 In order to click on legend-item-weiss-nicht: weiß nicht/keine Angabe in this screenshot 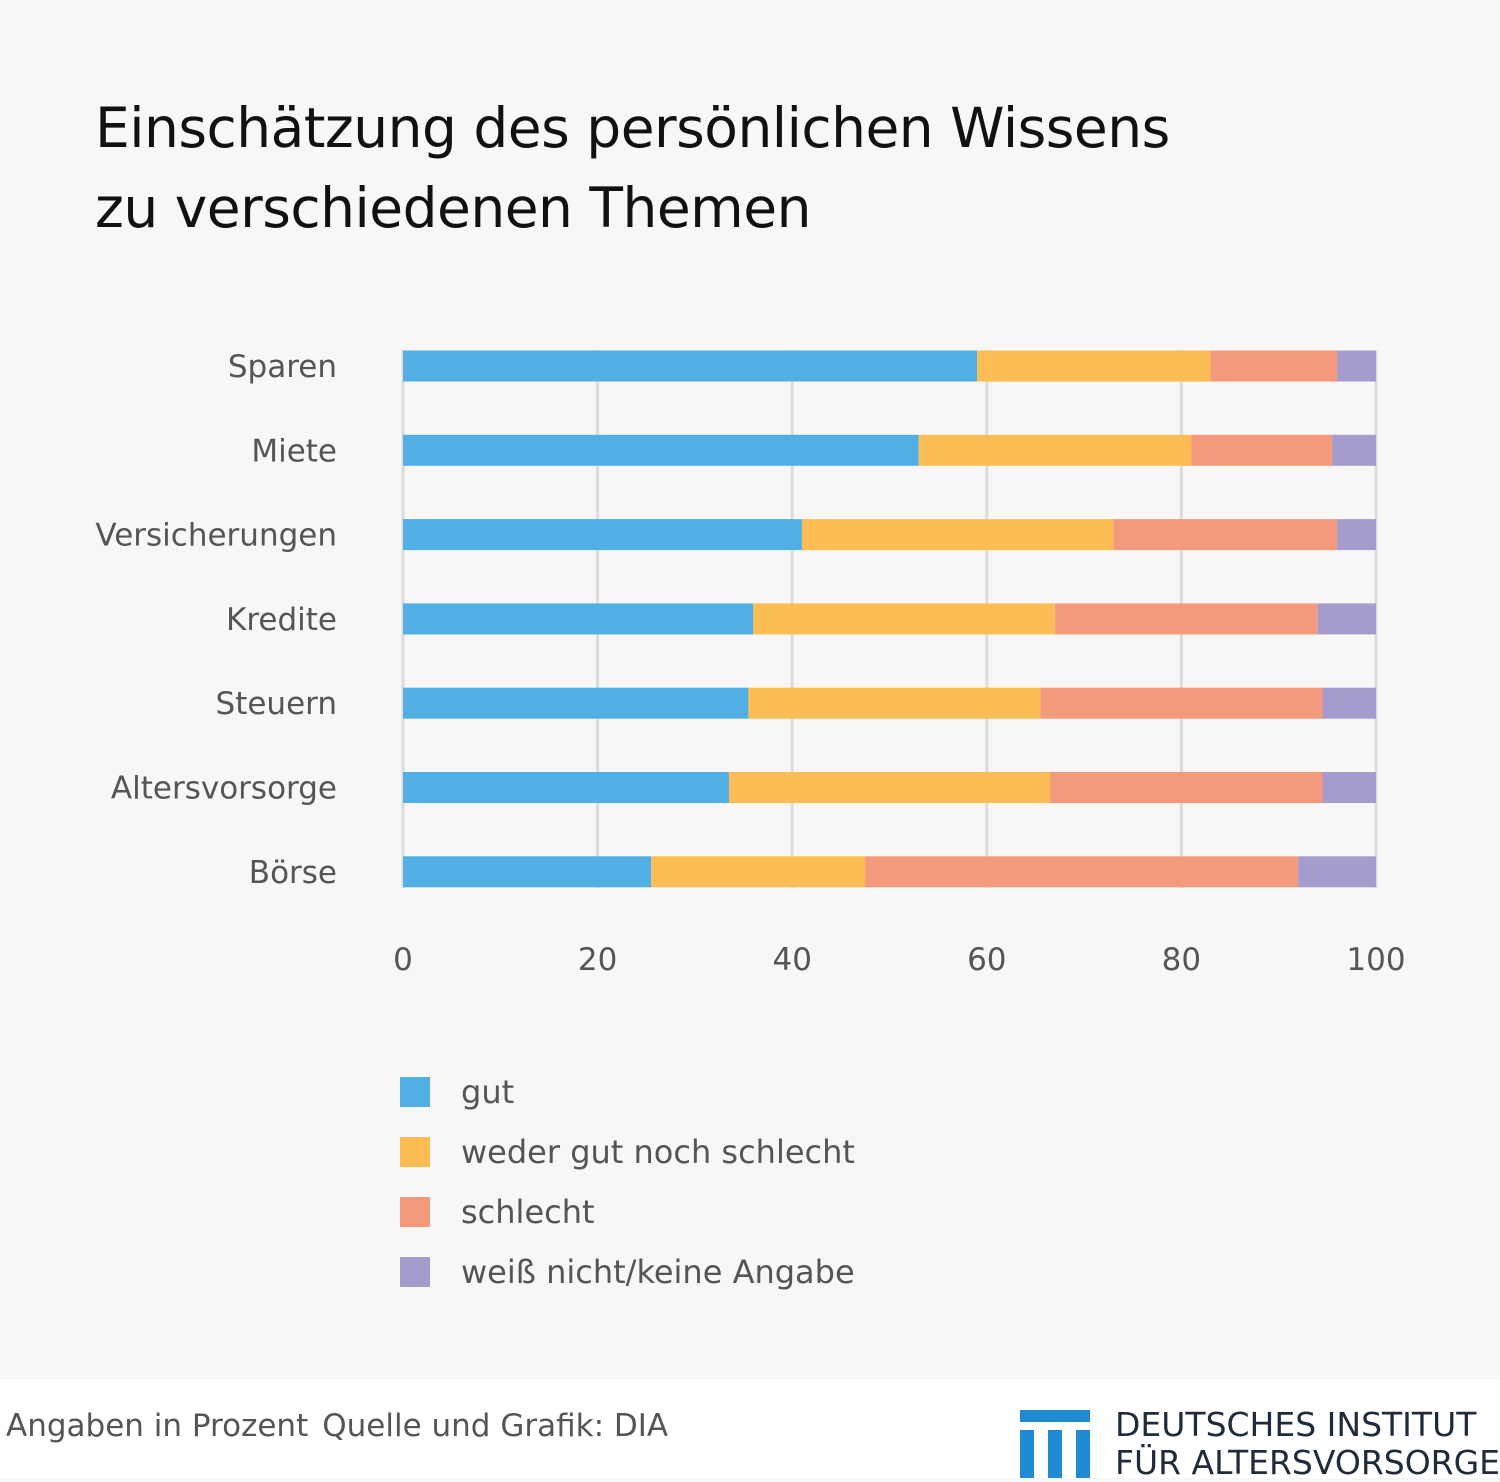, I will do `click(627, 1272)`.